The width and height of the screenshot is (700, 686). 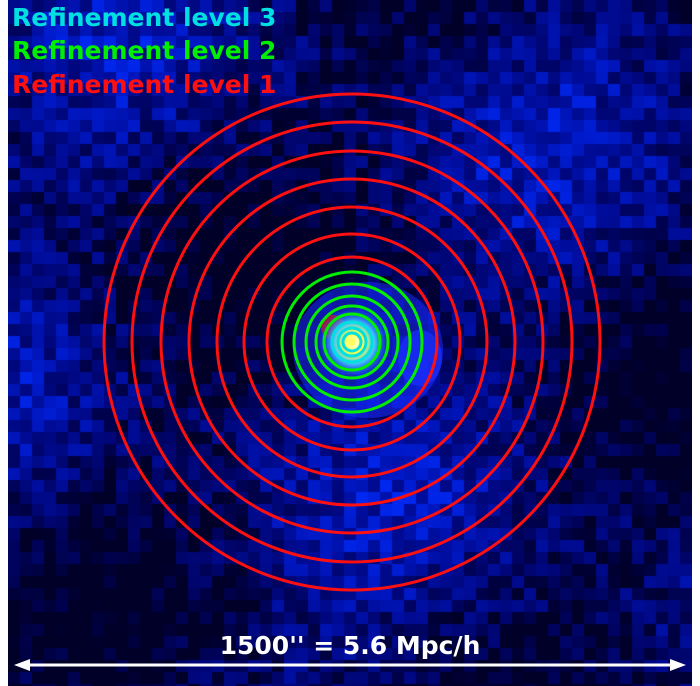 I want to click on cluster-center-dot, so click(x=352, y=342).